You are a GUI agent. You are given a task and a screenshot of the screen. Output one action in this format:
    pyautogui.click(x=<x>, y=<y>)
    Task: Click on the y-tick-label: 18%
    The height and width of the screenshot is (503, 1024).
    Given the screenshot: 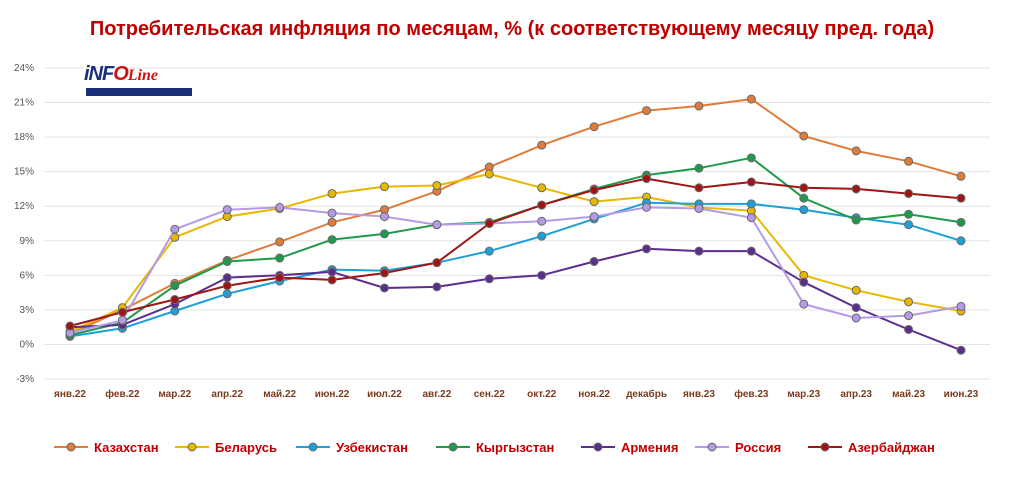 What is the action you would take?
    pyautogui.click(x=24, y=137)
    